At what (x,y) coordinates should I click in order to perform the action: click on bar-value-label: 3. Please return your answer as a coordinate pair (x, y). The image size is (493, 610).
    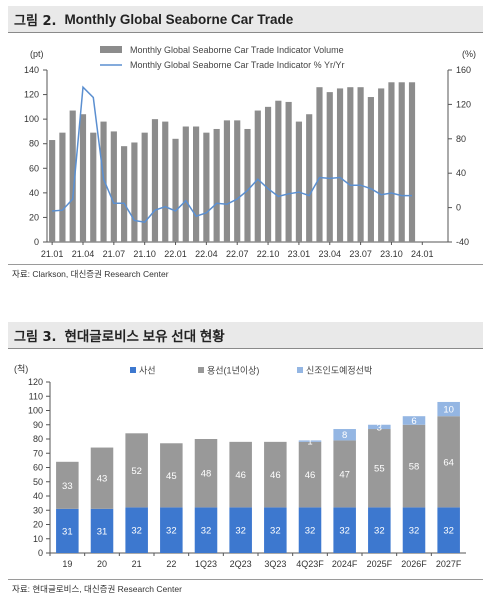
    Looking at the image, I should click on (379, 427).